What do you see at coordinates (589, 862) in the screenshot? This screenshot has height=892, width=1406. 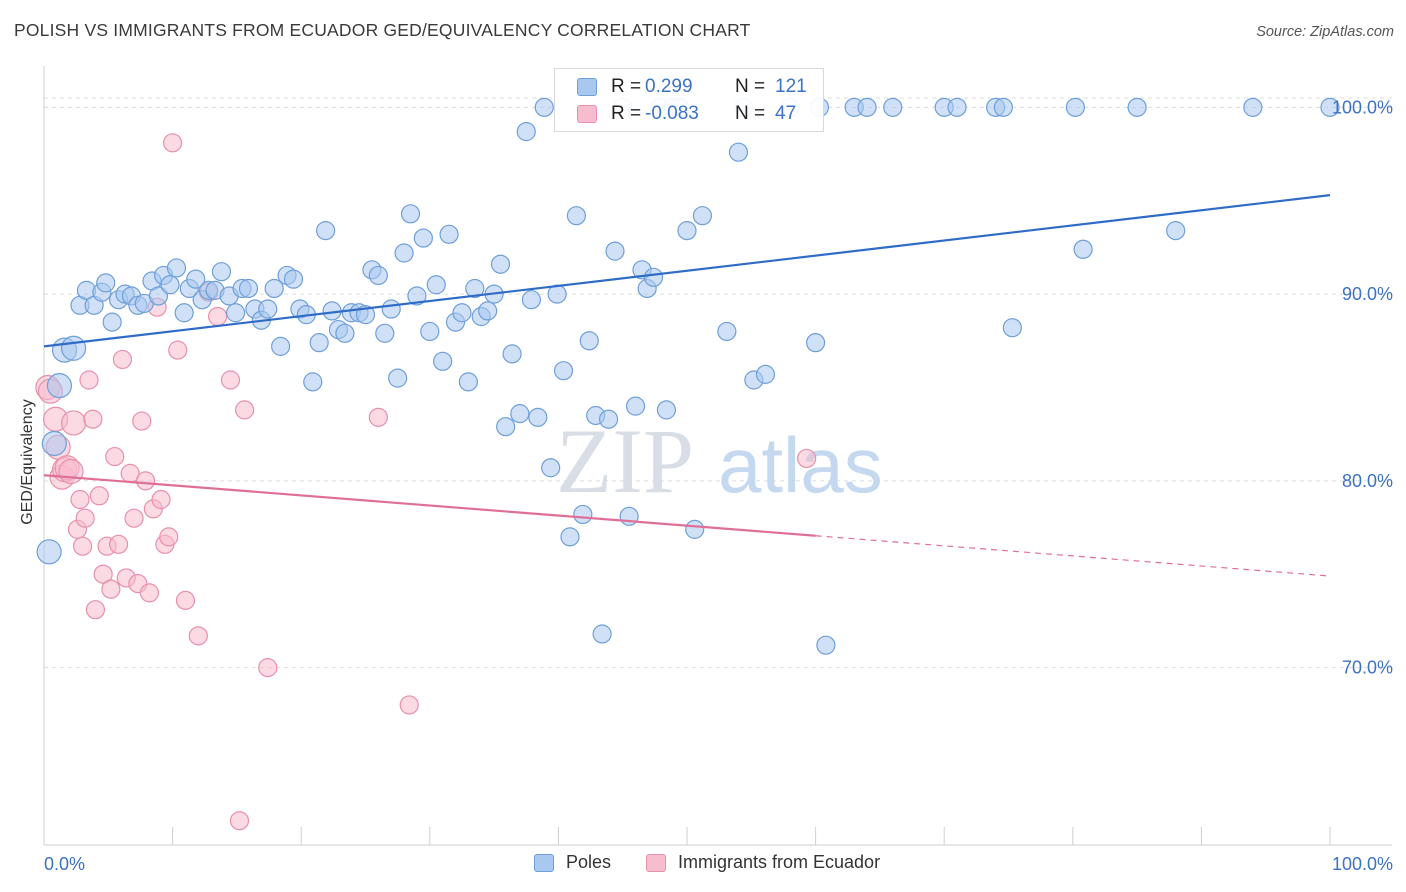 I see `legend-label: Poles` at bounding box center [589, 862].